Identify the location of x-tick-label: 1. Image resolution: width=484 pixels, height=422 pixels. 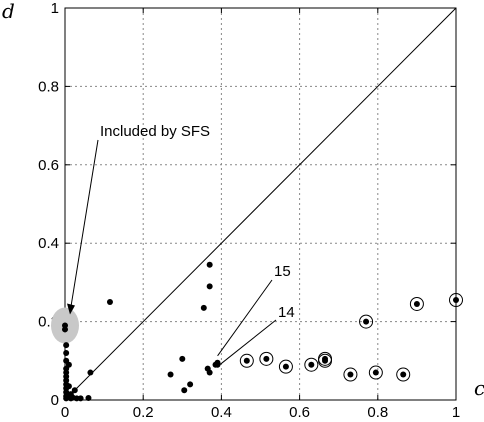
(456, 412).